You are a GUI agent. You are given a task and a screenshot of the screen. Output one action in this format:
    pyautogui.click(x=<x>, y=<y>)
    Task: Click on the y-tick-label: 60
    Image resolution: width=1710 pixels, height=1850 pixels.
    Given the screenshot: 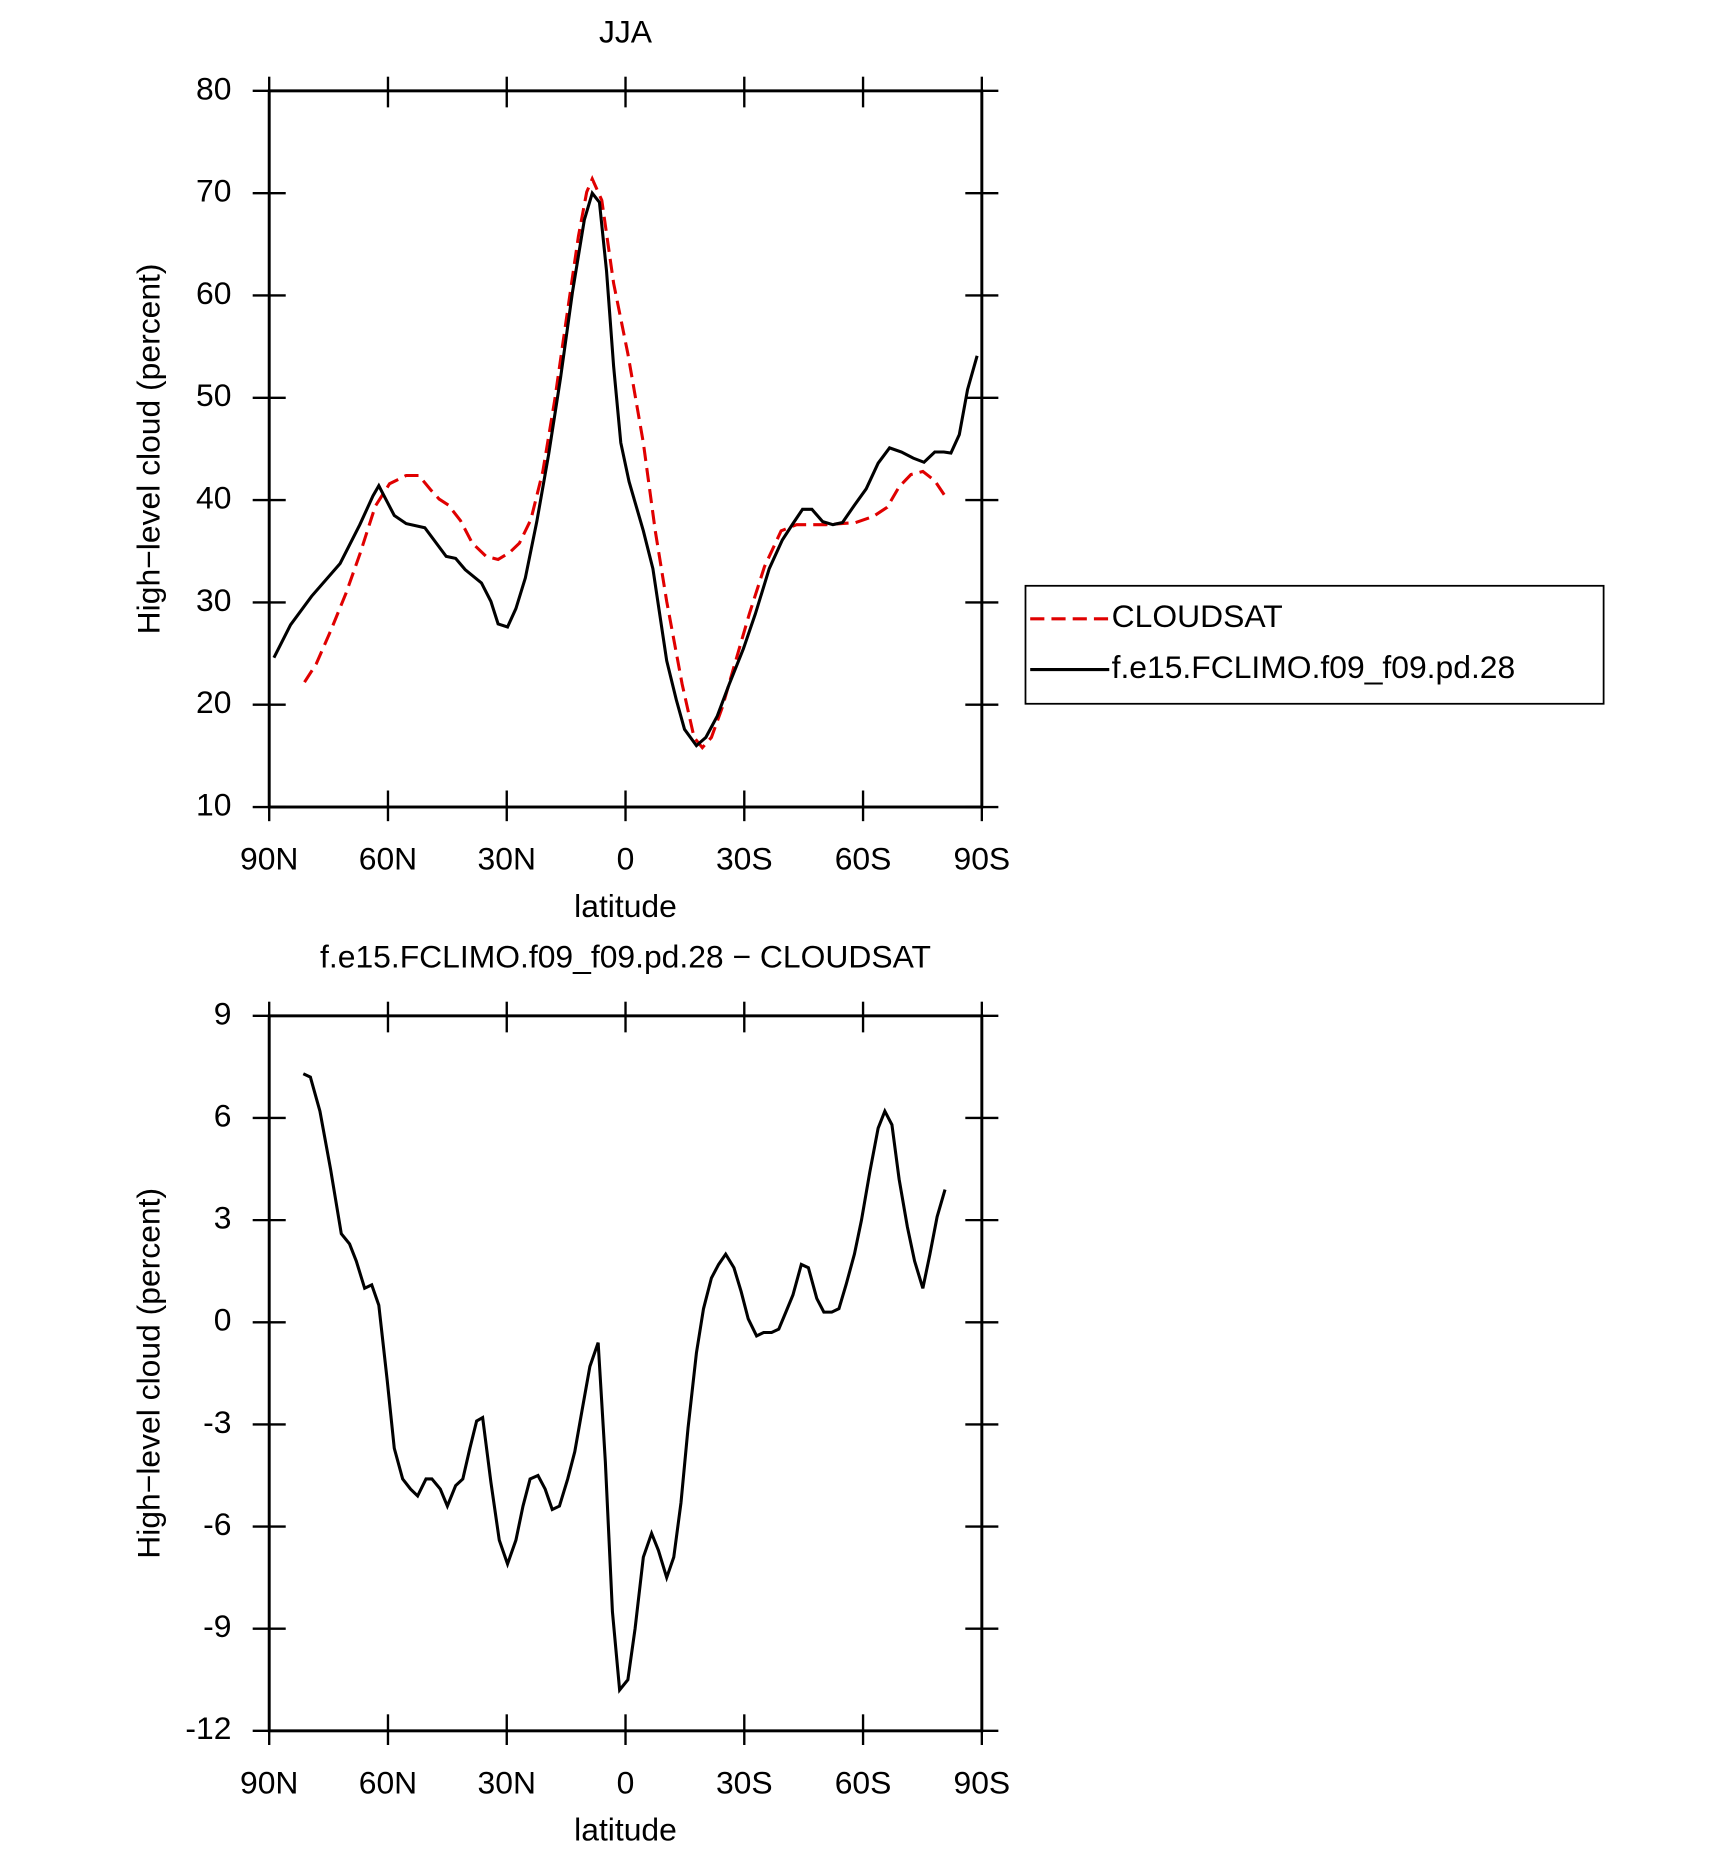 What is the action you would take?
    pyautogui.click(x=213, y=293)
    